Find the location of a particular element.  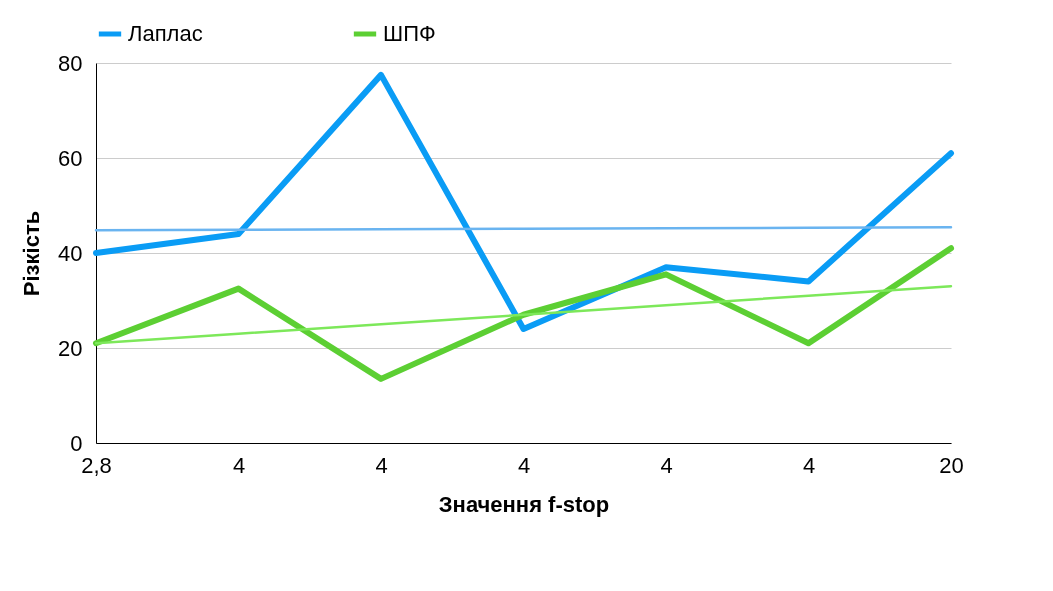

x-tick-label: 20 is located at coordinates (951, 465).